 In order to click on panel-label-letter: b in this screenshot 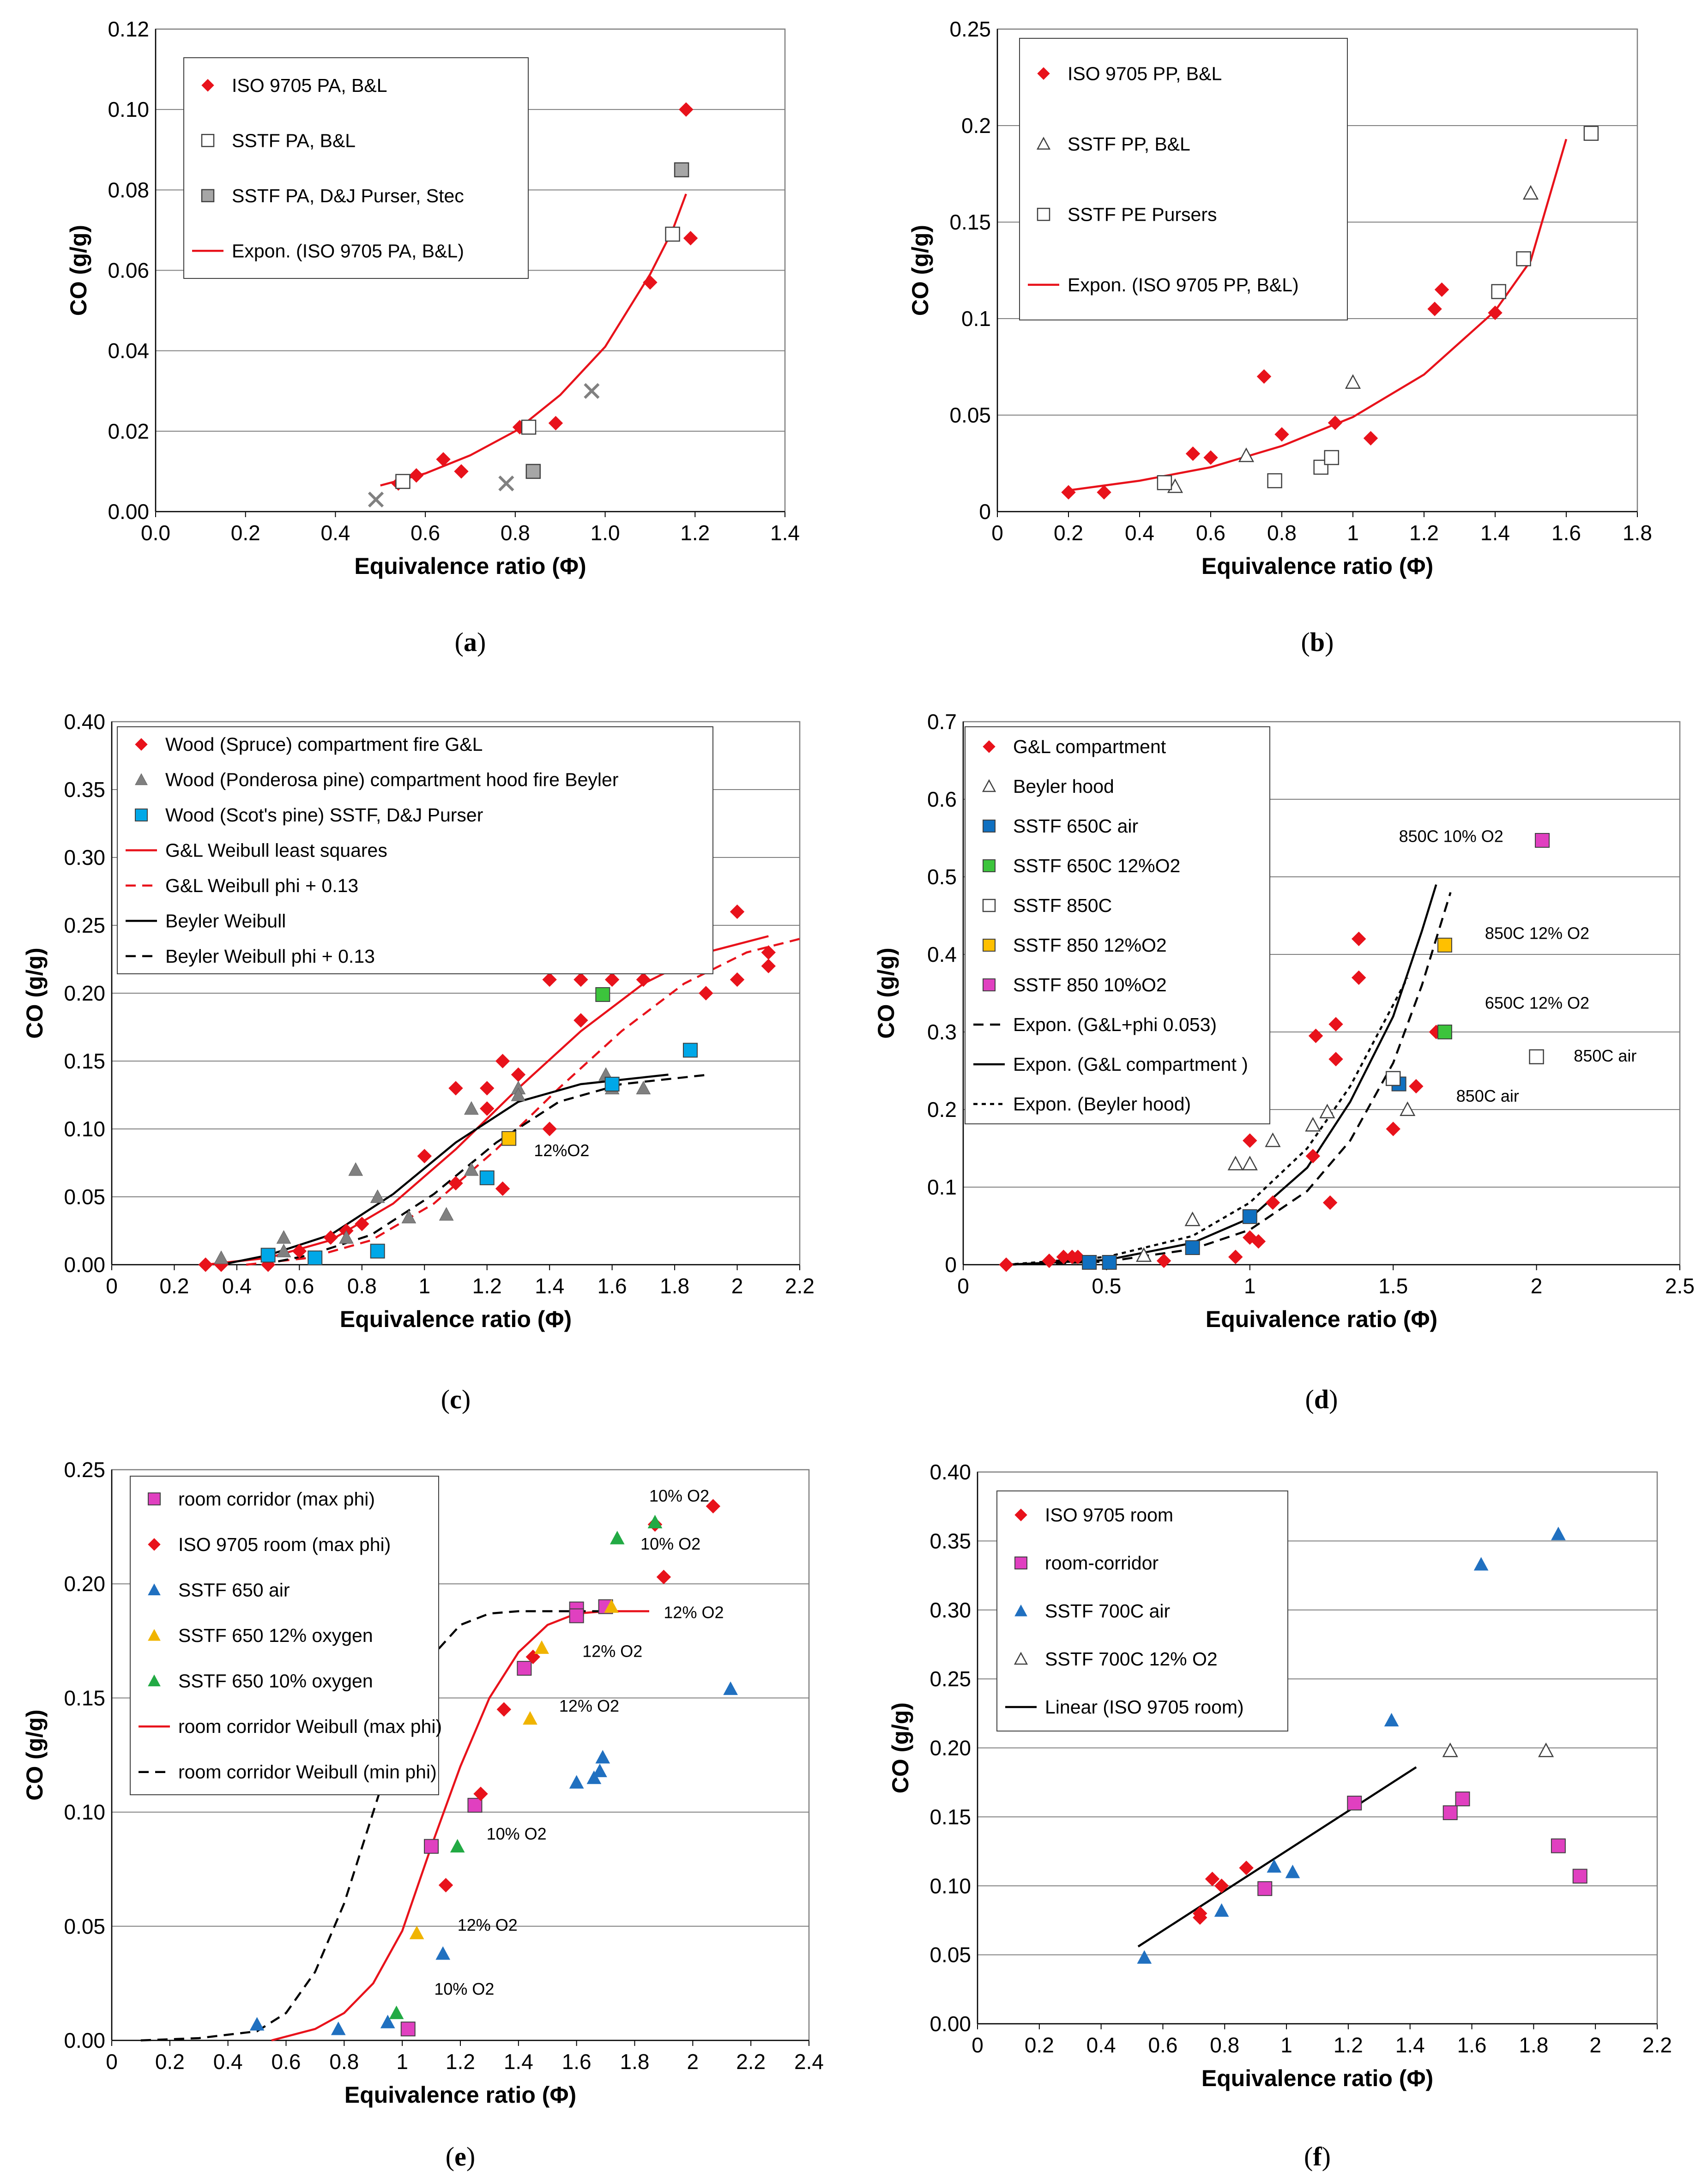, I will do `click(1317, 642)`.